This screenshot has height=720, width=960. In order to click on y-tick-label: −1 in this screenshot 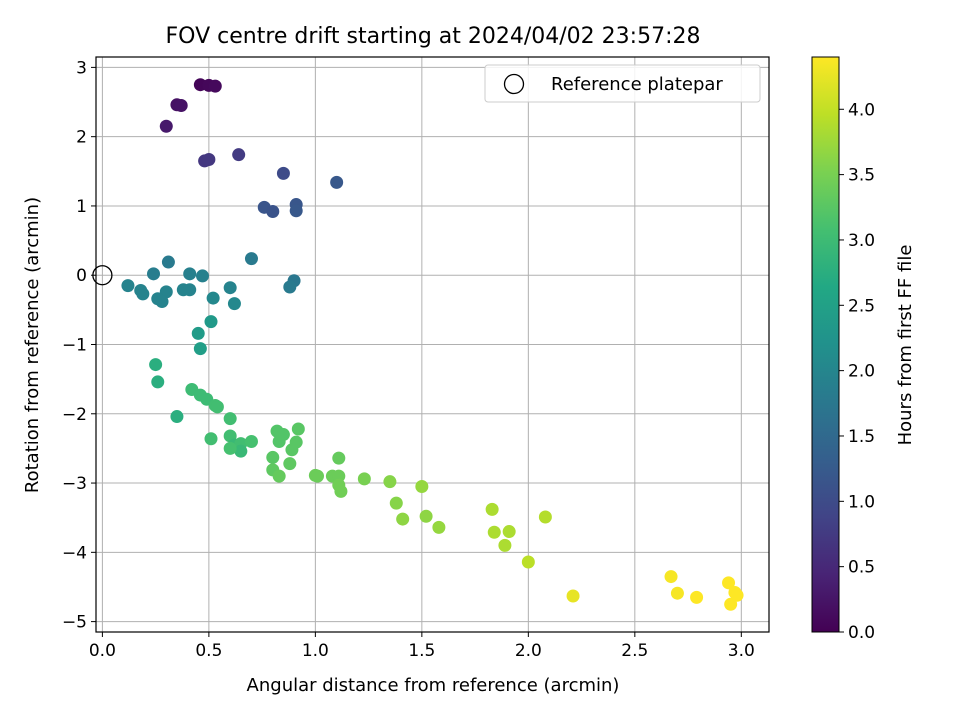, I will do `click(74, 346)`.